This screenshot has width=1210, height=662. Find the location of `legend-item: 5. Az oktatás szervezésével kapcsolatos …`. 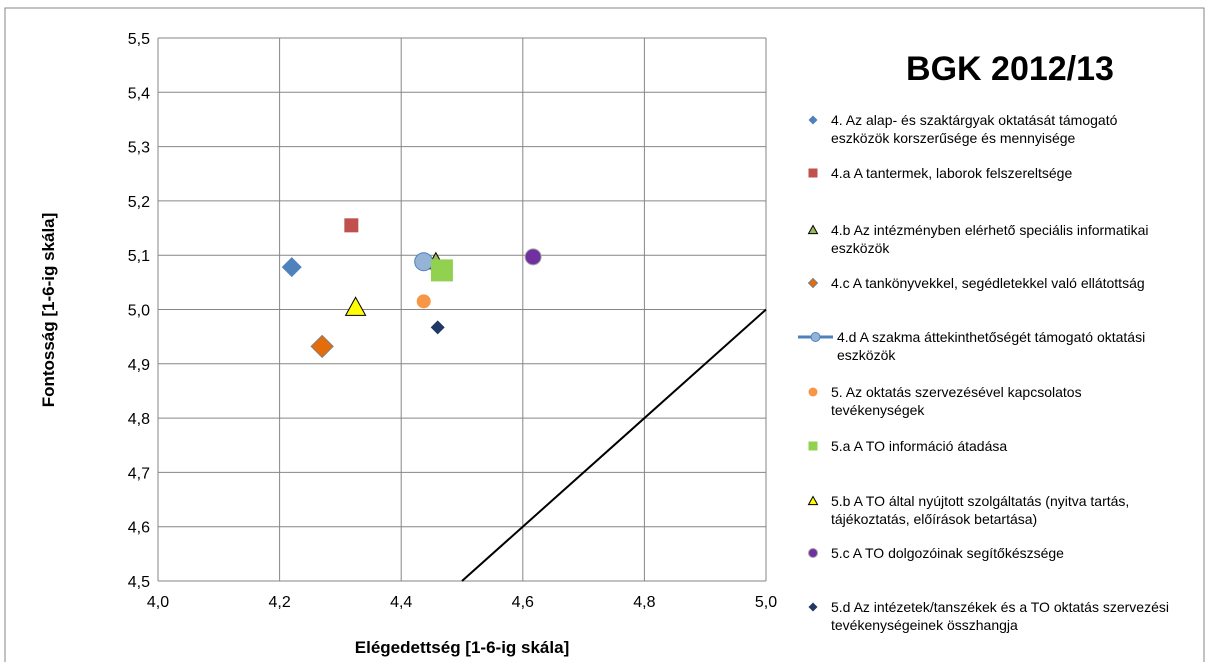

legend-item: 5. Az oktatás szervezésével kapcsolatos … is located at coordinates (1002, 401).